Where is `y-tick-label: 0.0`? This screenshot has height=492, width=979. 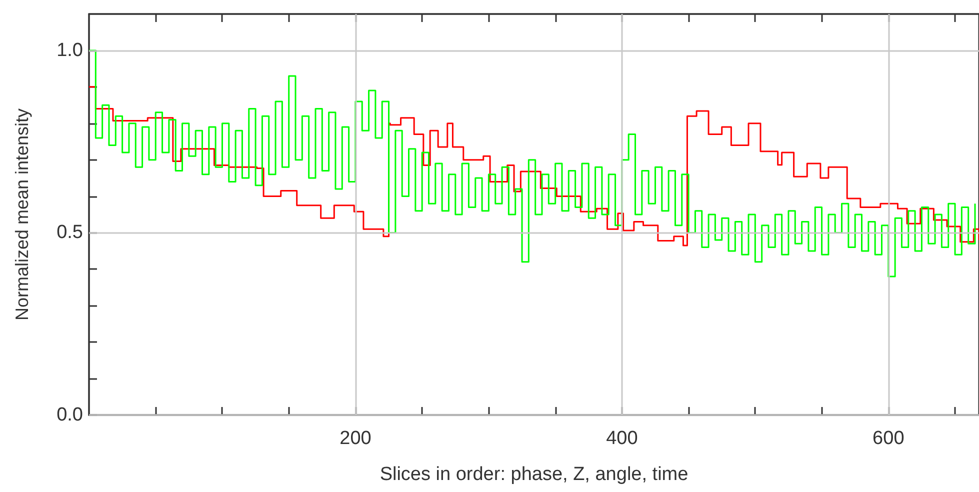
y-tick-label: 0.0 is located at coordinates (69, 415).